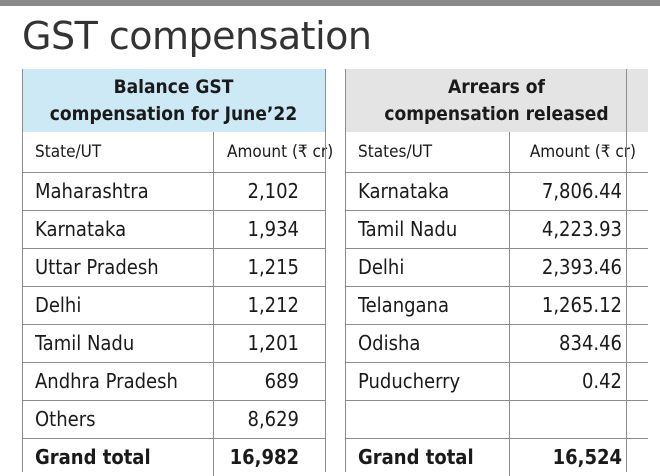  What do you see at coordinates (173, 114) in the screenshot?
I see `balance-gst-header-line2: compensation for June’22` at bounding box center [173, 114].